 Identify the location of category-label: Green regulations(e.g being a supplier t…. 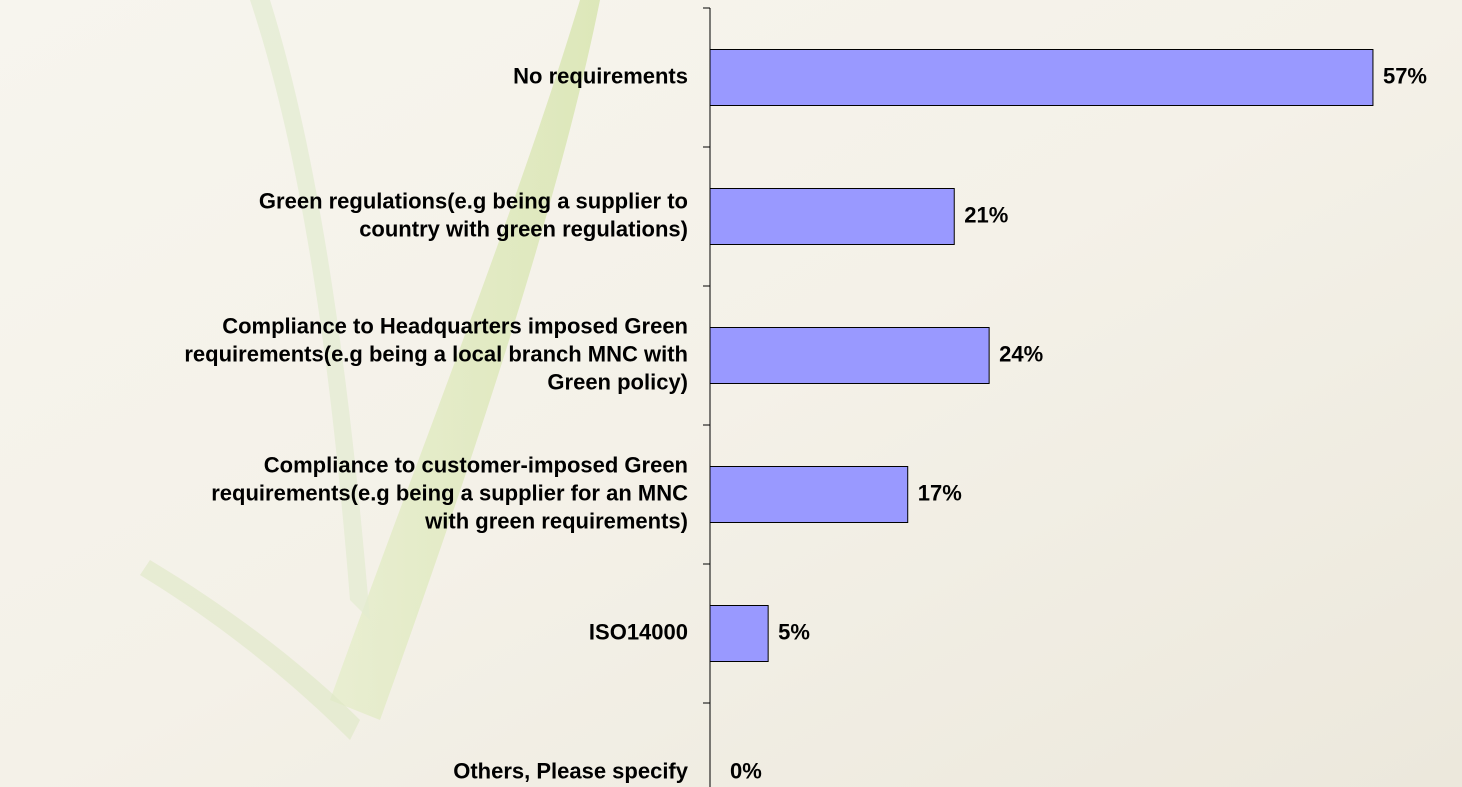
(473, 200).